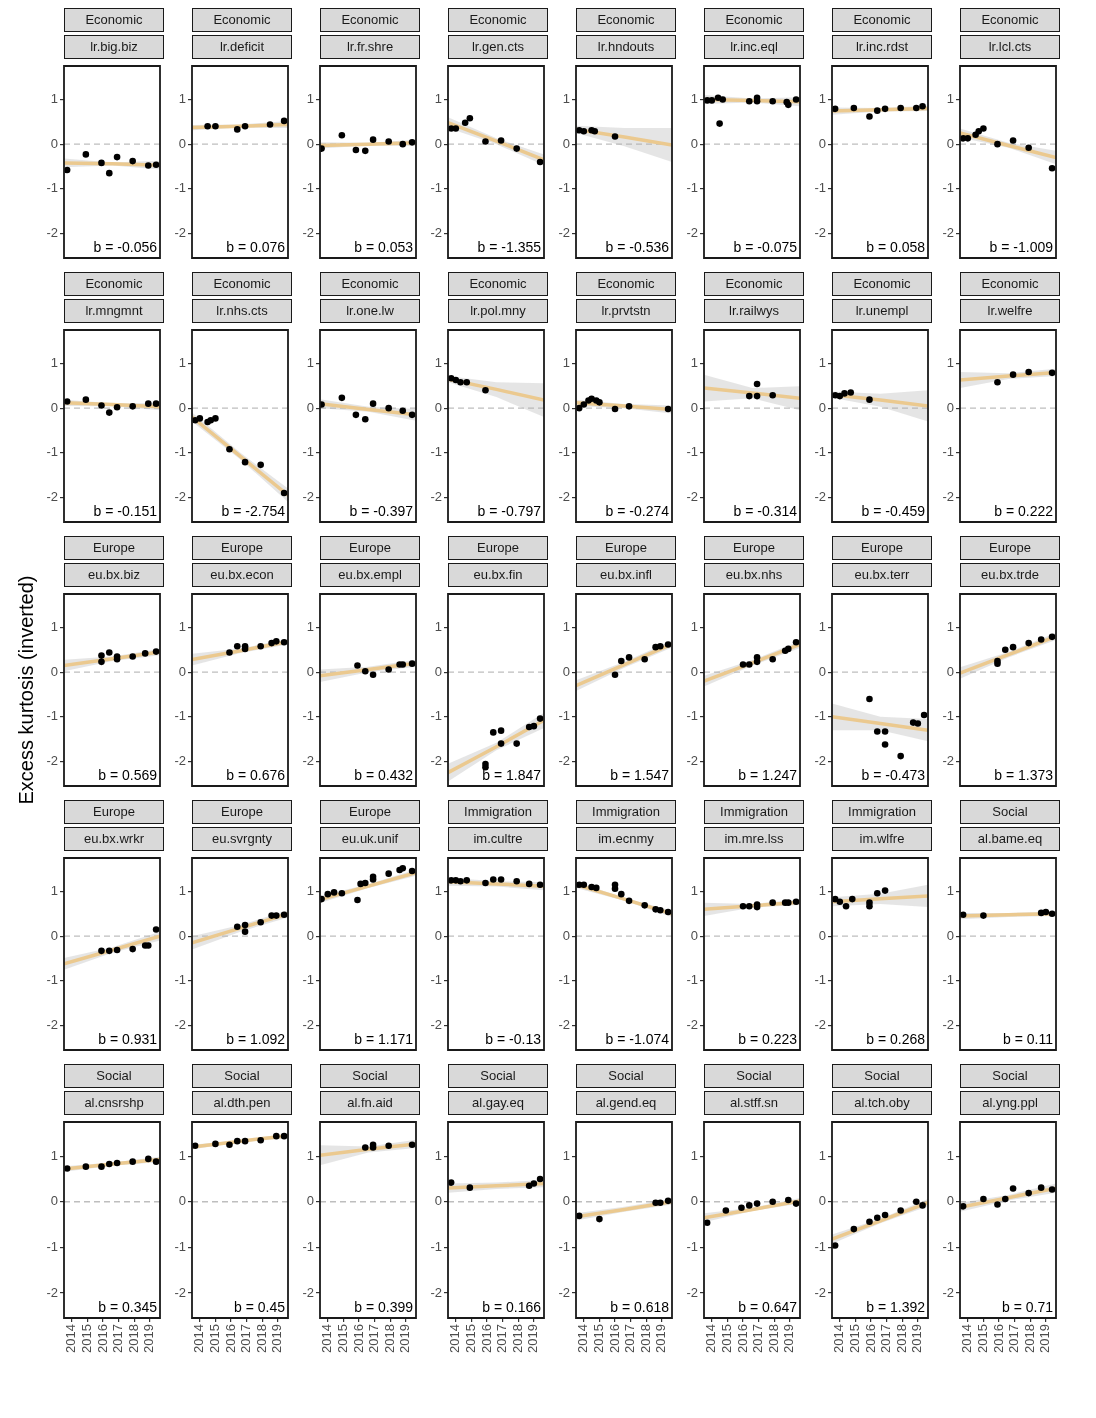 The width and height of the screenshot is (1096, 1418). What do you see at coordinates (242, 311) in the screenshot?
I see `chart-subtitle: lr.nhs.cts` at bounding box center [242, 311].